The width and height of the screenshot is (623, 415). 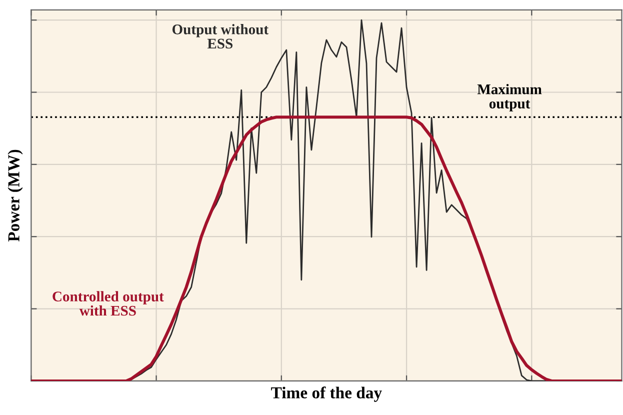 What do you see at coordinates (15, 196) in the screenshot?
I see `y-axis-title: Power (MW)` at bounding box center [15, 196].